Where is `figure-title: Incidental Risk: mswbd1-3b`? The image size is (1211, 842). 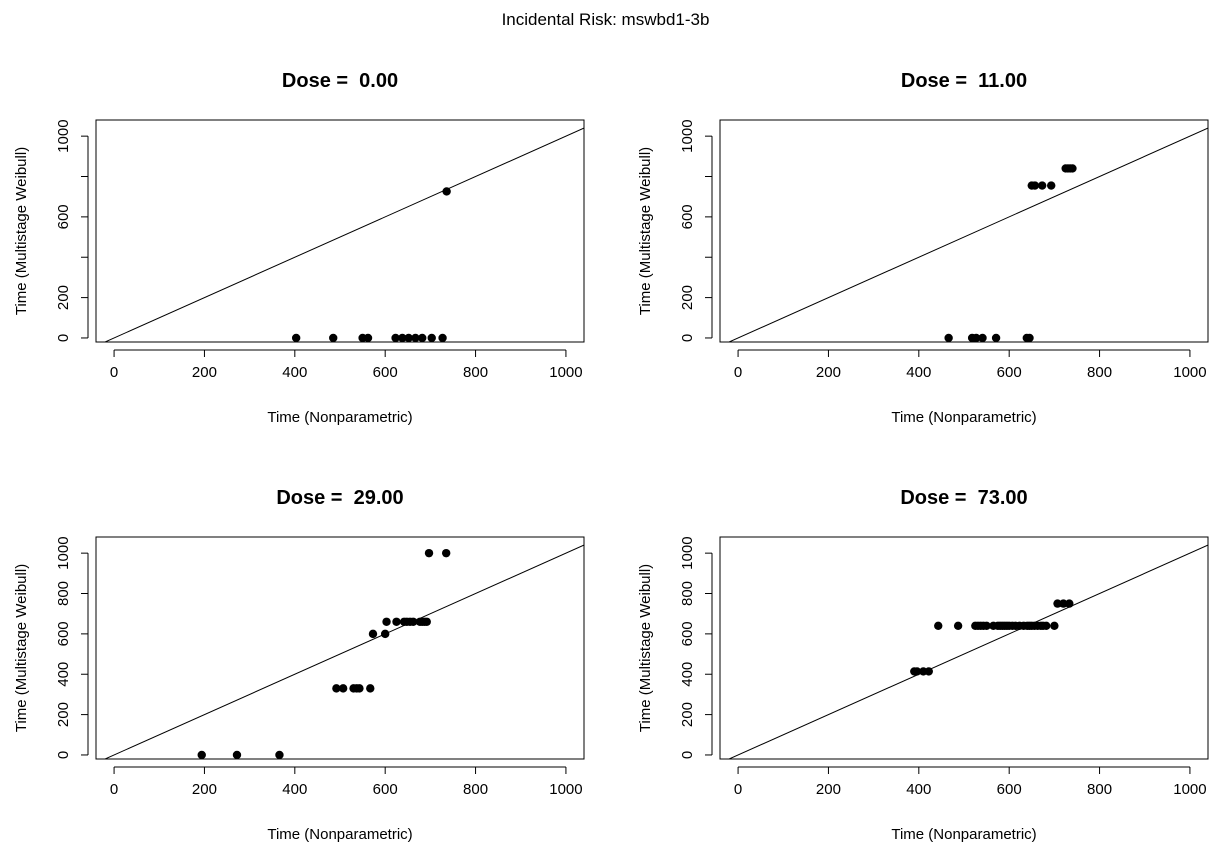
figure-title: Incidental Risk: mswbd1-3b is located at coordinates (605, 19).